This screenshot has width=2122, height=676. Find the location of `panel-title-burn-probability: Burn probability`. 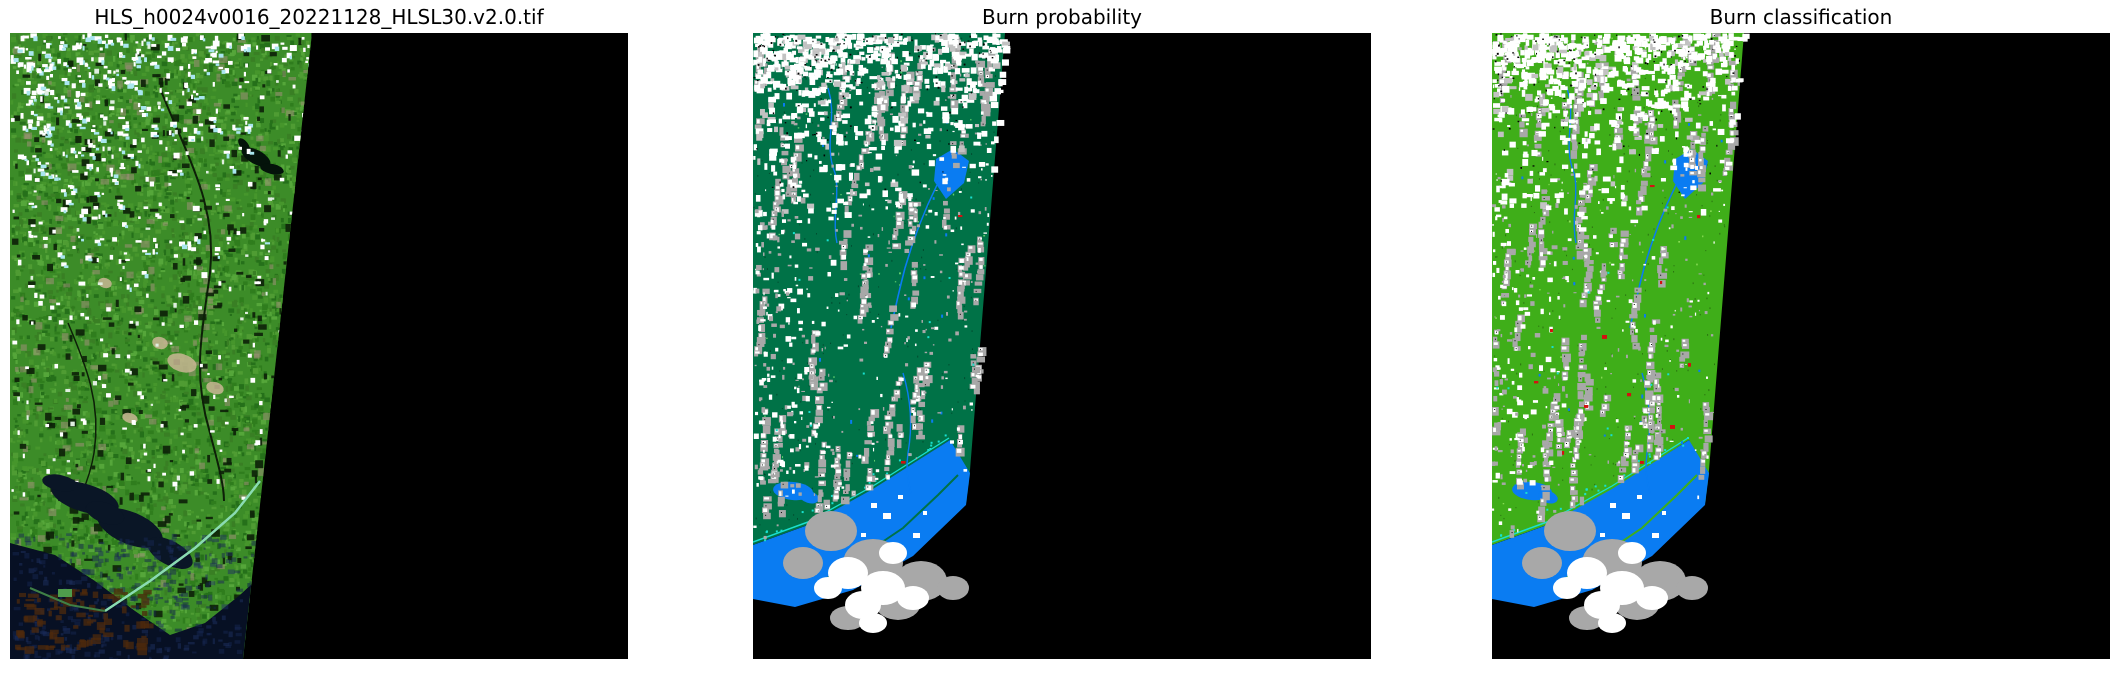

panel-title-burn-probability: Burn probability is located at coordinates (1061, 17).